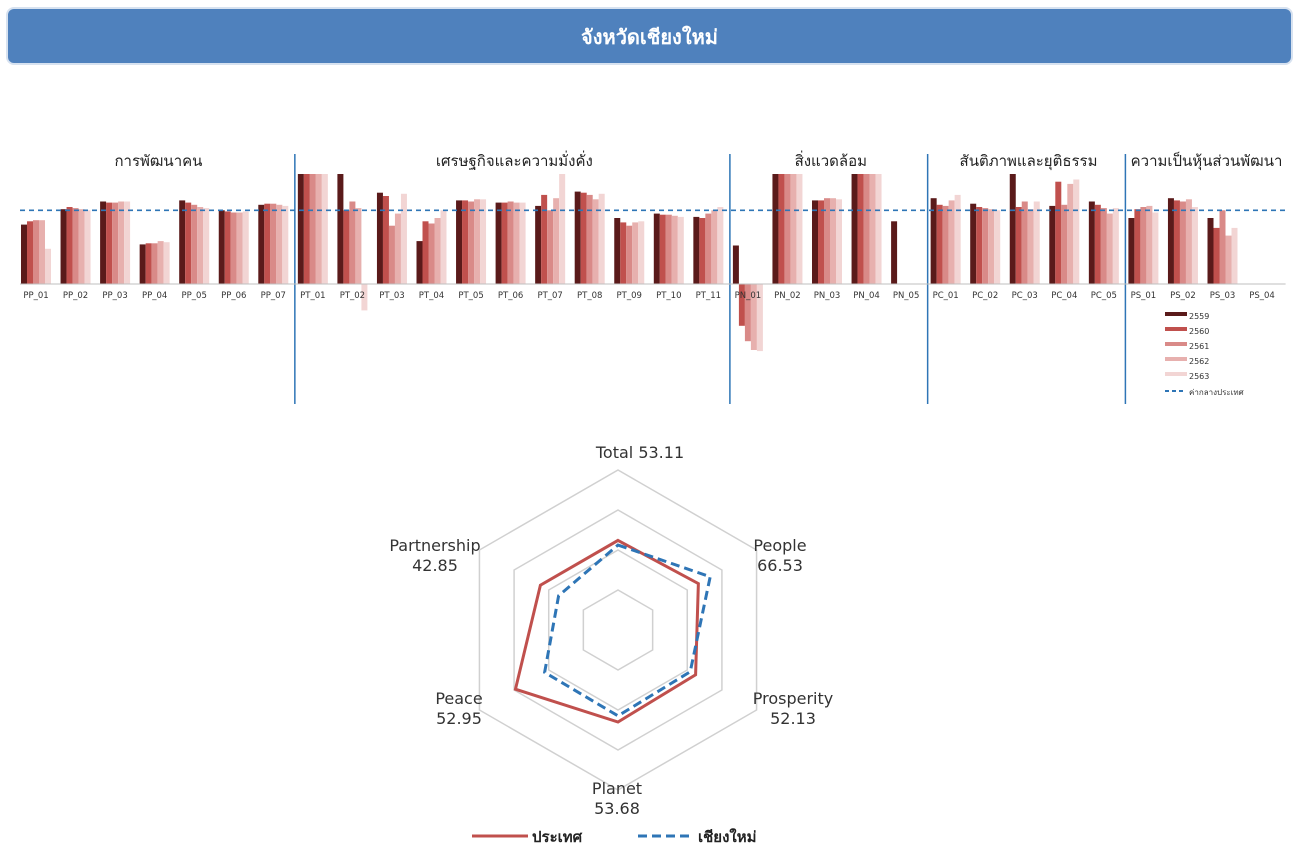 This screenshot has height=848, width=1299. I want to click on legend-label: 2559, so click(1199, 316).